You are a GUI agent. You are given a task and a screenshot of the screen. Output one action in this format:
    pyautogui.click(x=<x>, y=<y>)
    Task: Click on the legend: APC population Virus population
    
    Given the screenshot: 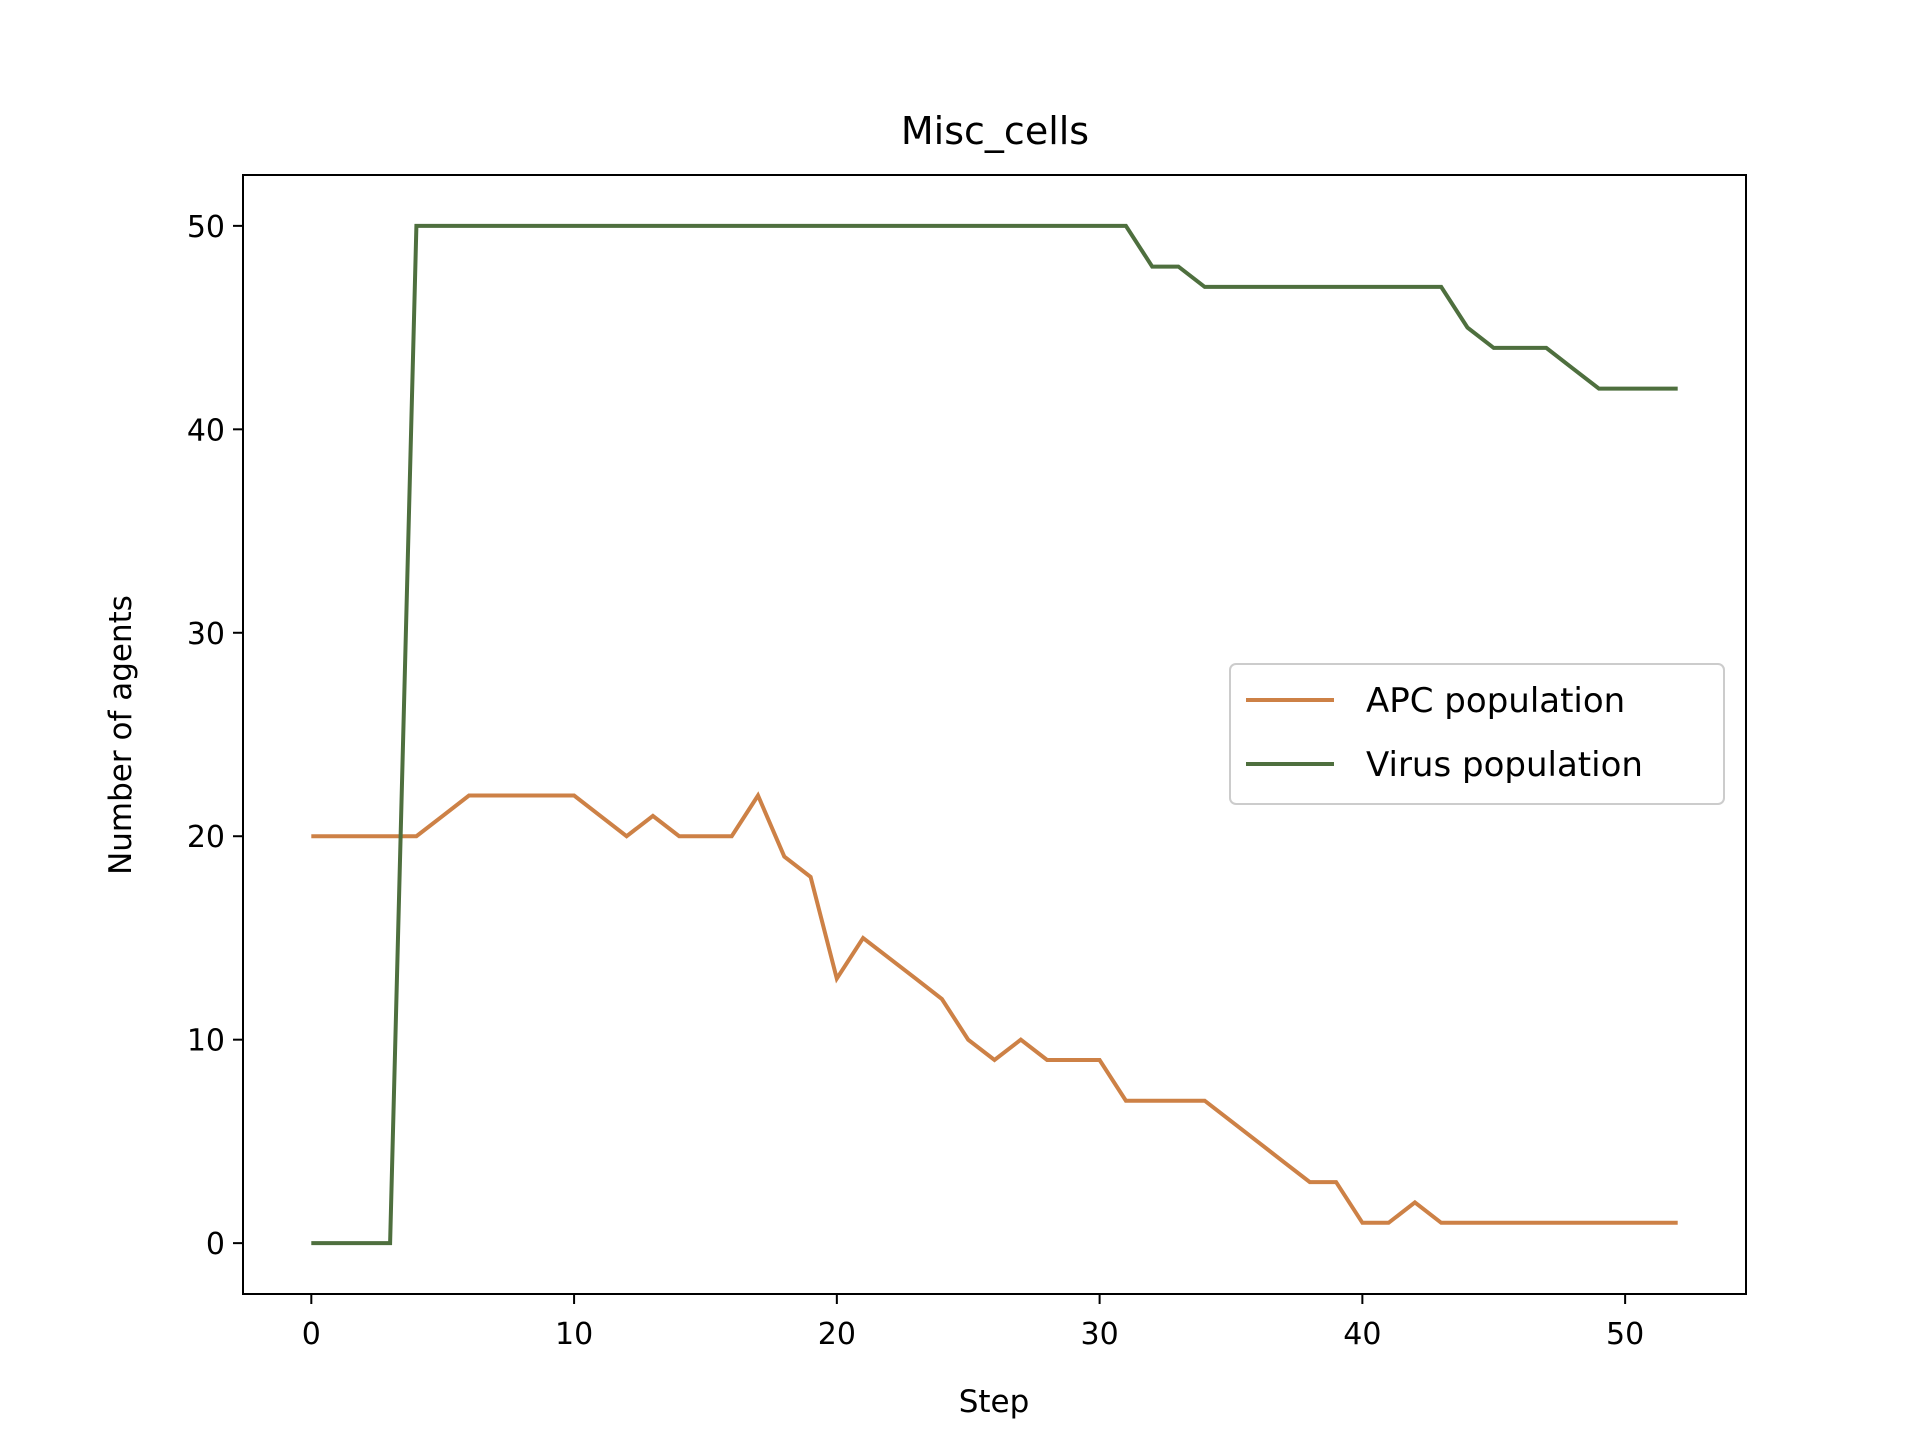 What is the action you would take?
    pyautogui.click(x=1477, y=734)
    